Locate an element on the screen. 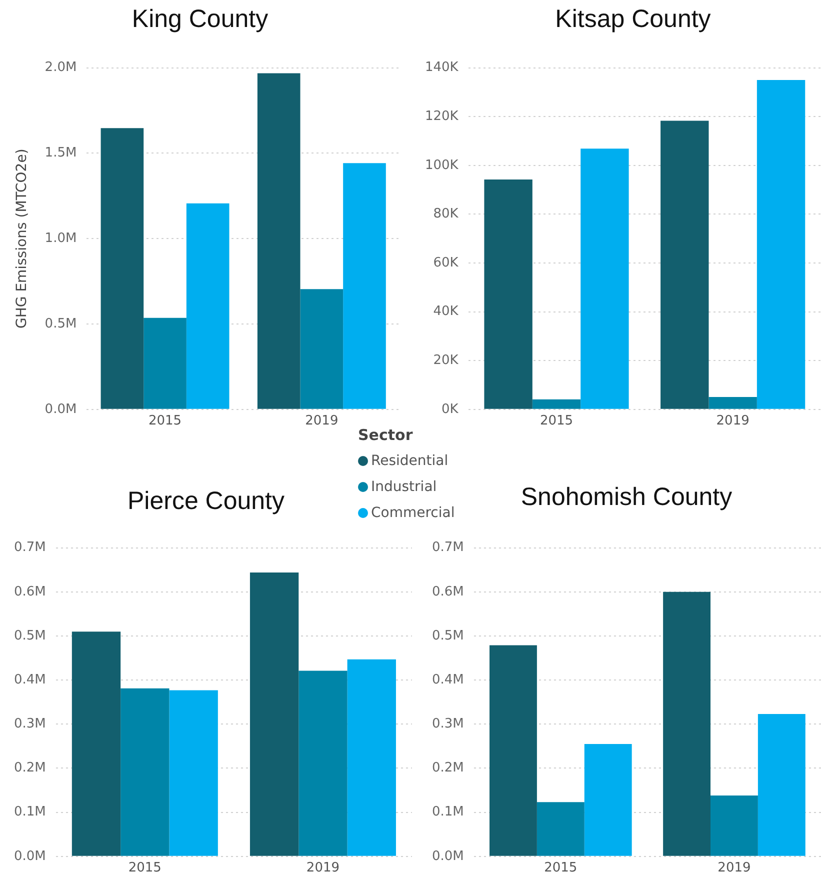  y-tick-label: 20K is located at coordinates (446, 360).